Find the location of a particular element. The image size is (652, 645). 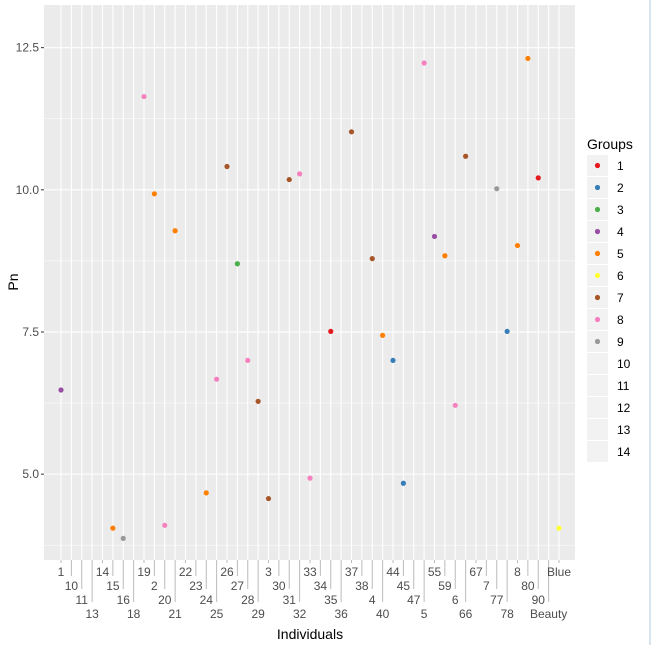

y-axis-title: Pn is located at coordinates (13, 281).